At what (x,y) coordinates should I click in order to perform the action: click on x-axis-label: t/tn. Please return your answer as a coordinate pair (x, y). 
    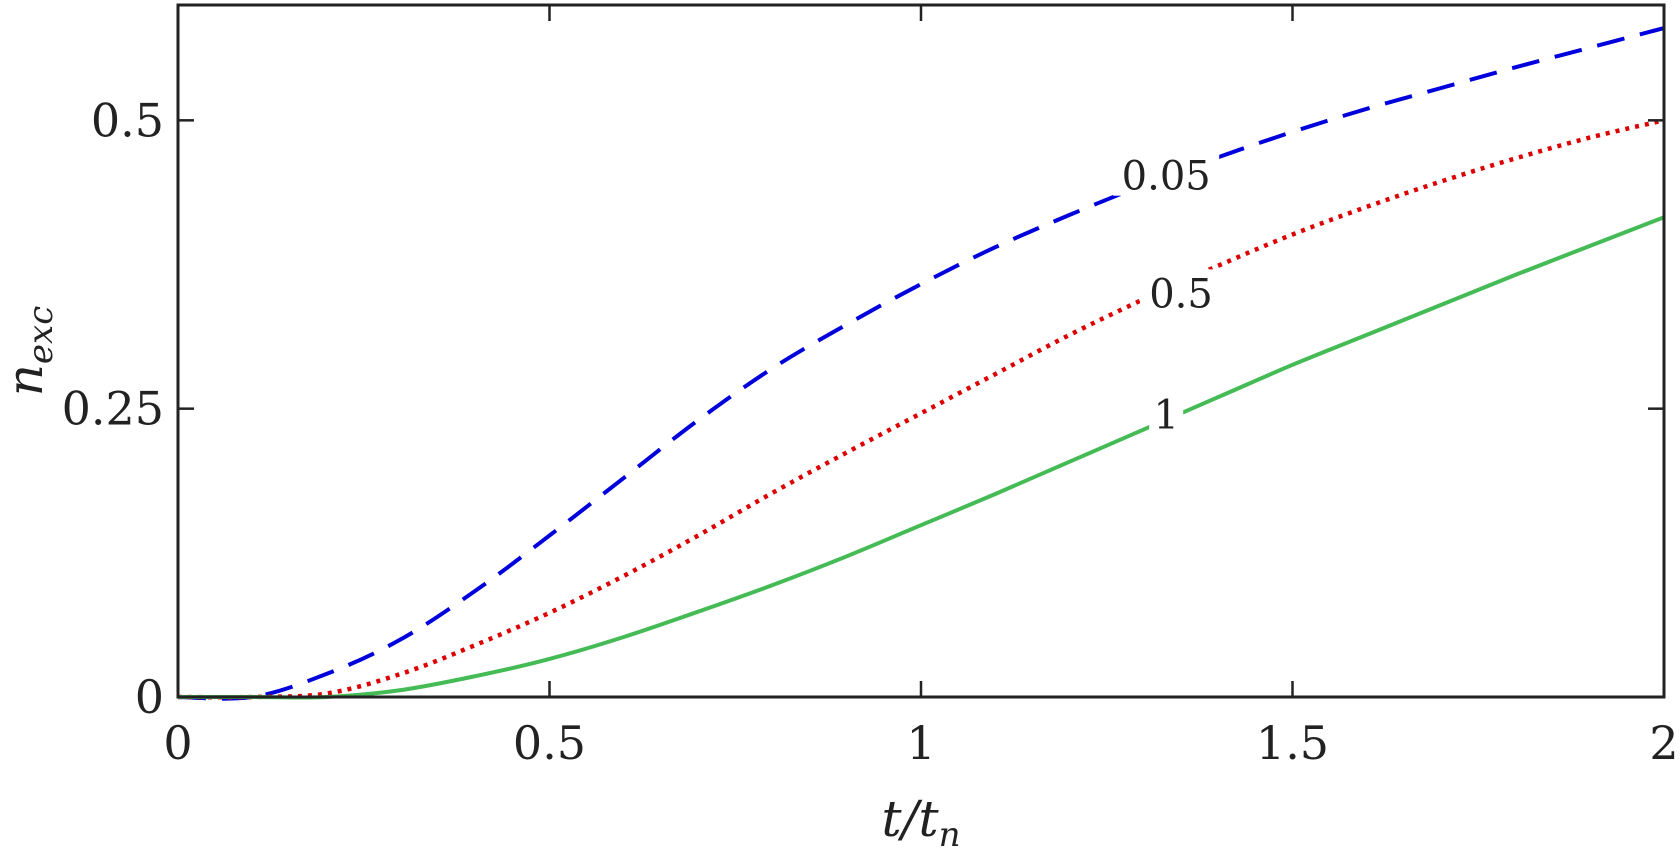
    Looking at the image, I should click on (921, 822).